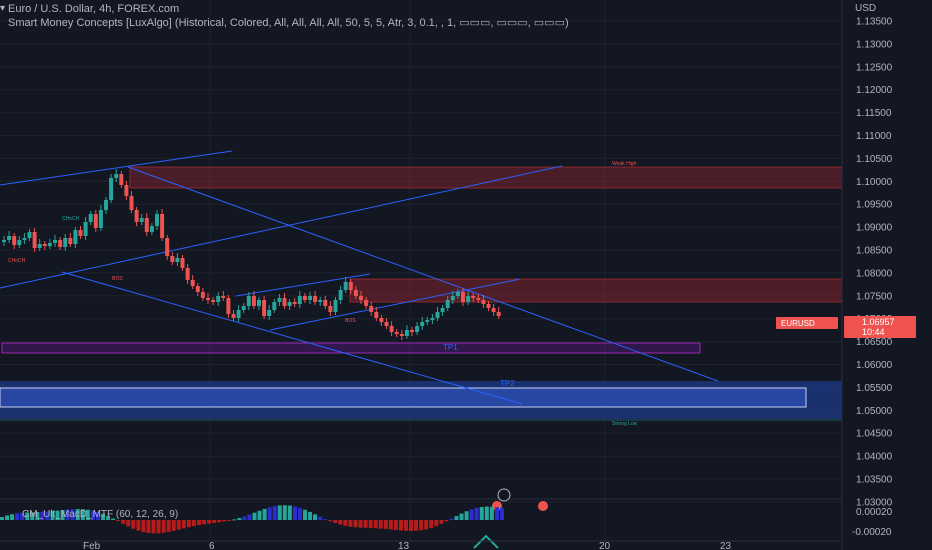 The image size is (932, 550). Describe the element at coordinates (874, 296) in the screenshot. I see `price-tick-label: 1.07500` at that location.